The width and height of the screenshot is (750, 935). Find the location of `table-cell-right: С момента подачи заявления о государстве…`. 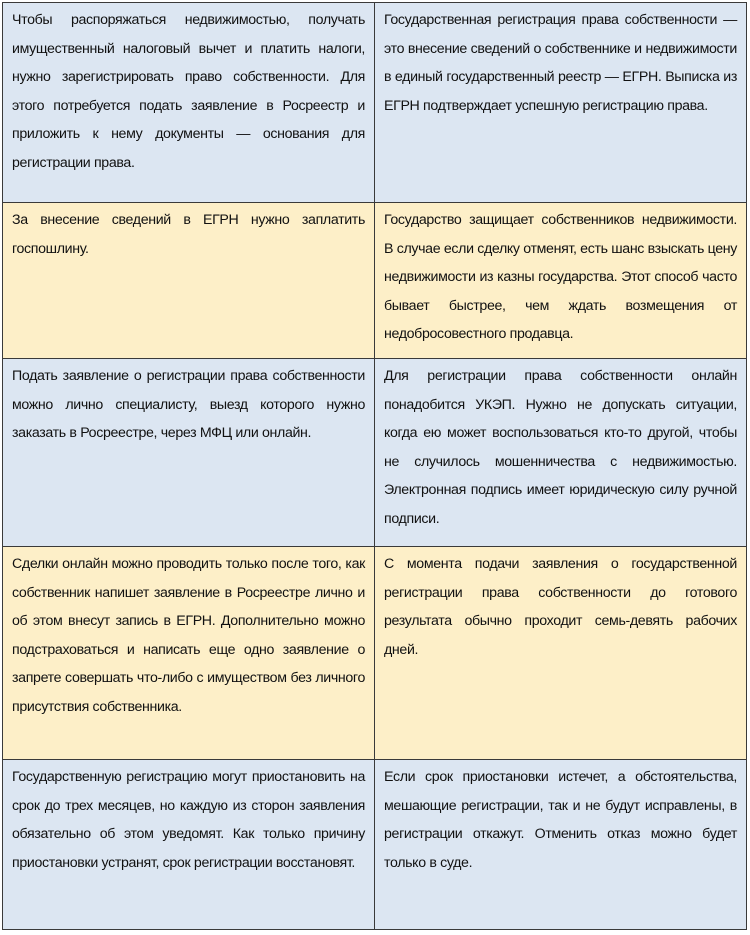

table-cell-right: С момента подачи заявления о государстве… is located at coordinates (560, 653).